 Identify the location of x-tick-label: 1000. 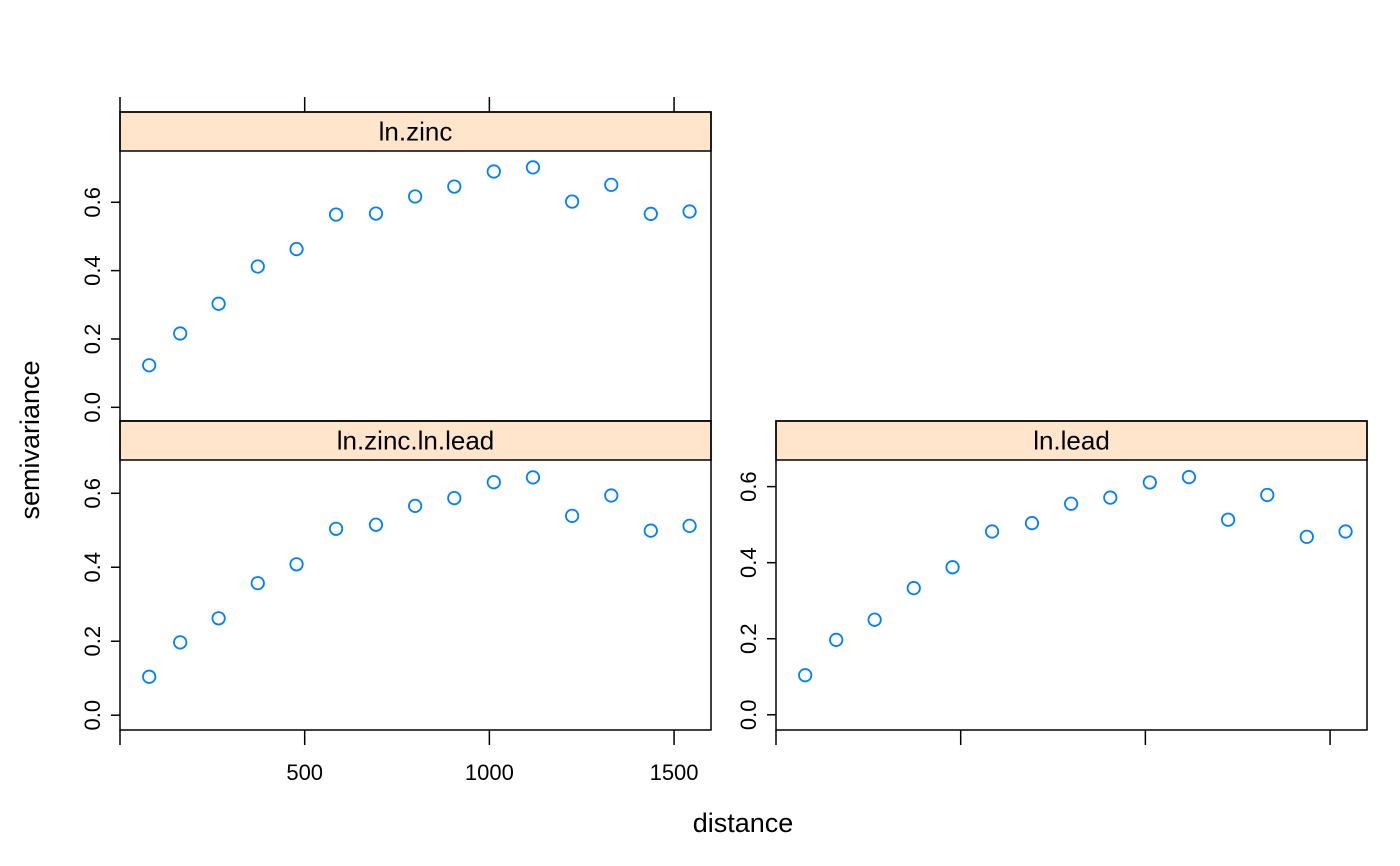
(489, 772).